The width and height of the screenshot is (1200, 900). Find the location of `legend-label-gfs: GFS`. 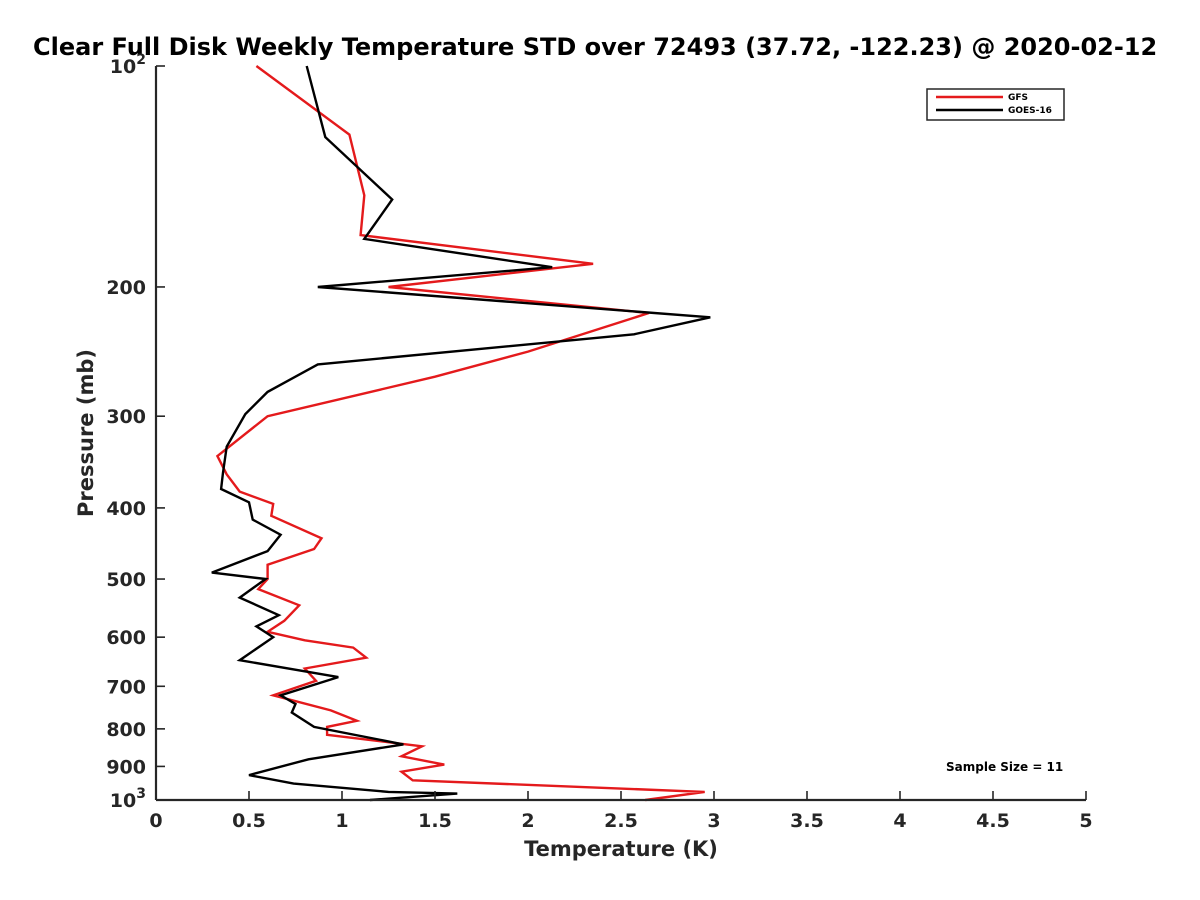

legend-label-gfs: GFS is located at coordinates (1018, 98).